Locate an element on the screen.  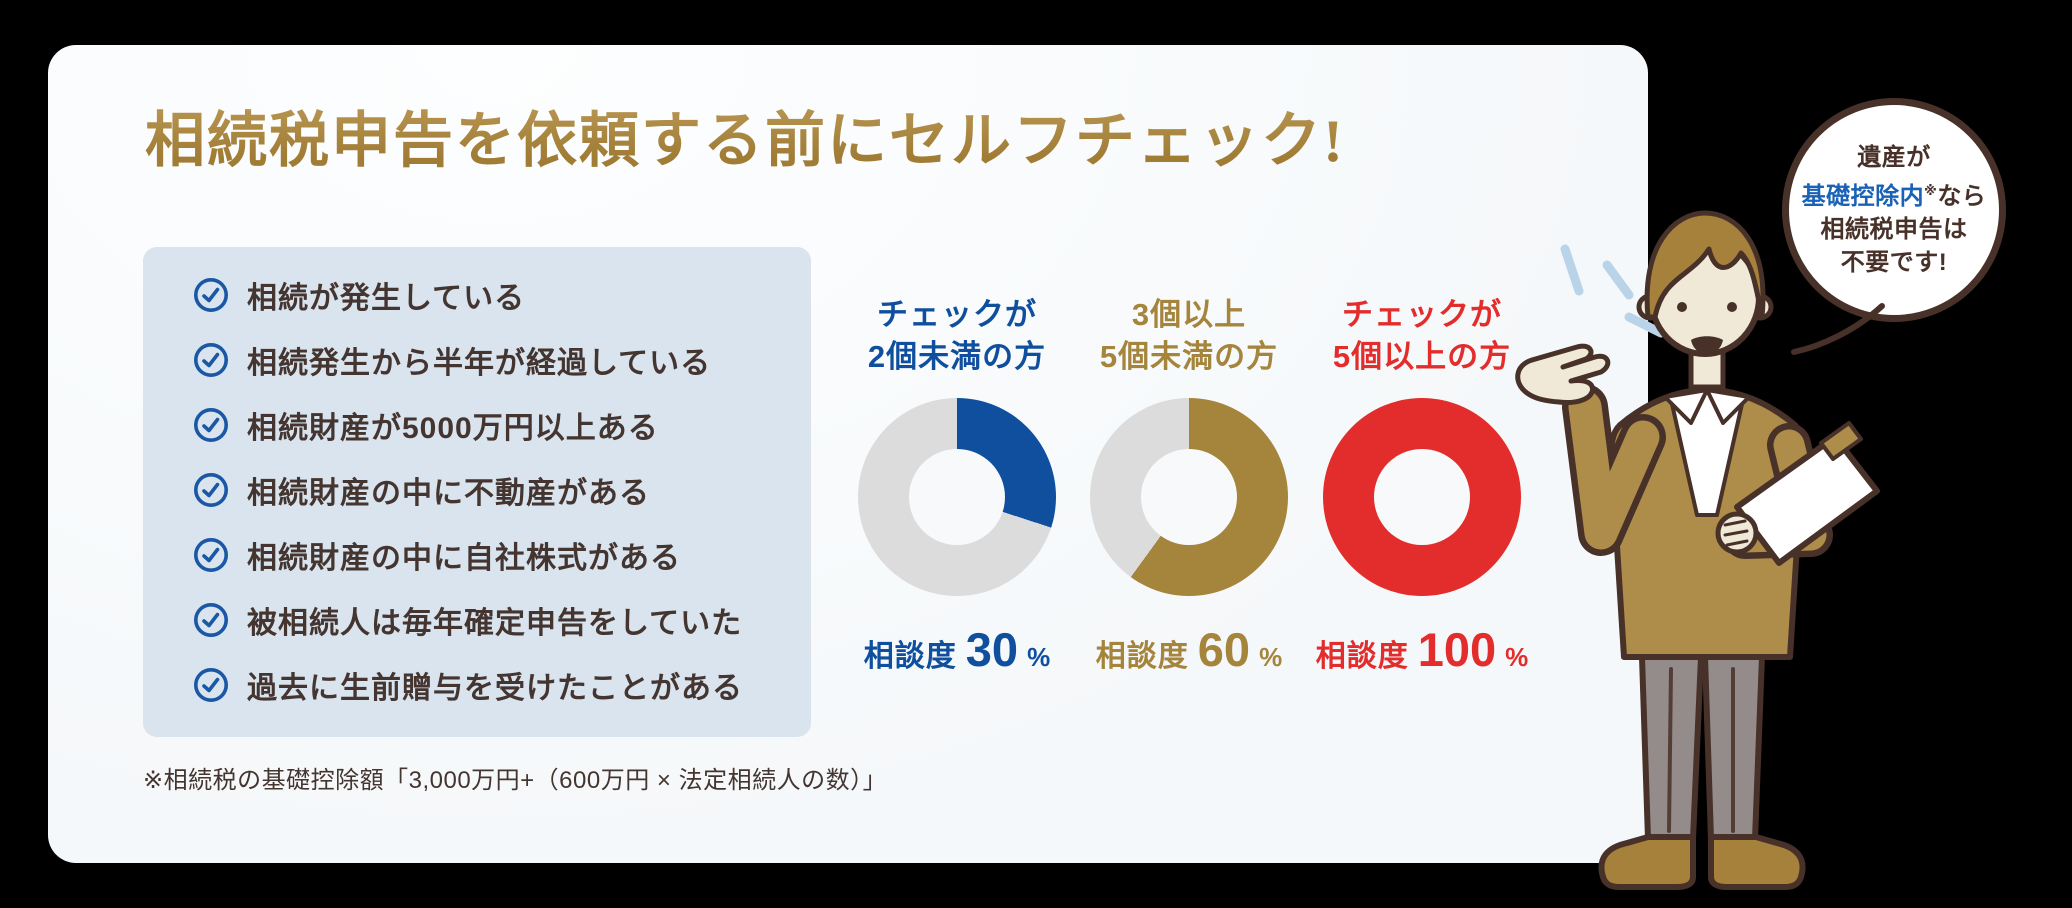
checklist-item: 過去に生前贈与を受けたことがある is located at coordinates (490, 685).